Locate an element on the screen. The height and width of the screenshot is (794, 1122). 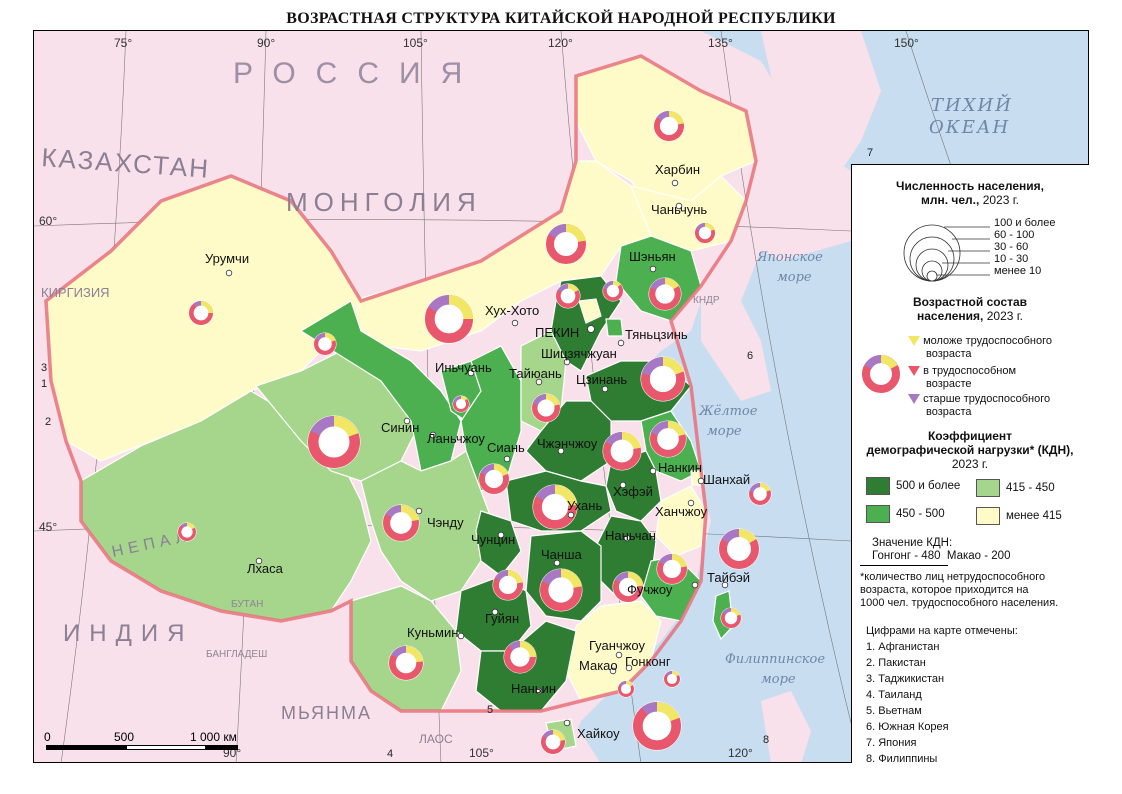
pacific-label-1: ТИХИЙ is located at coordinates (972, 104).